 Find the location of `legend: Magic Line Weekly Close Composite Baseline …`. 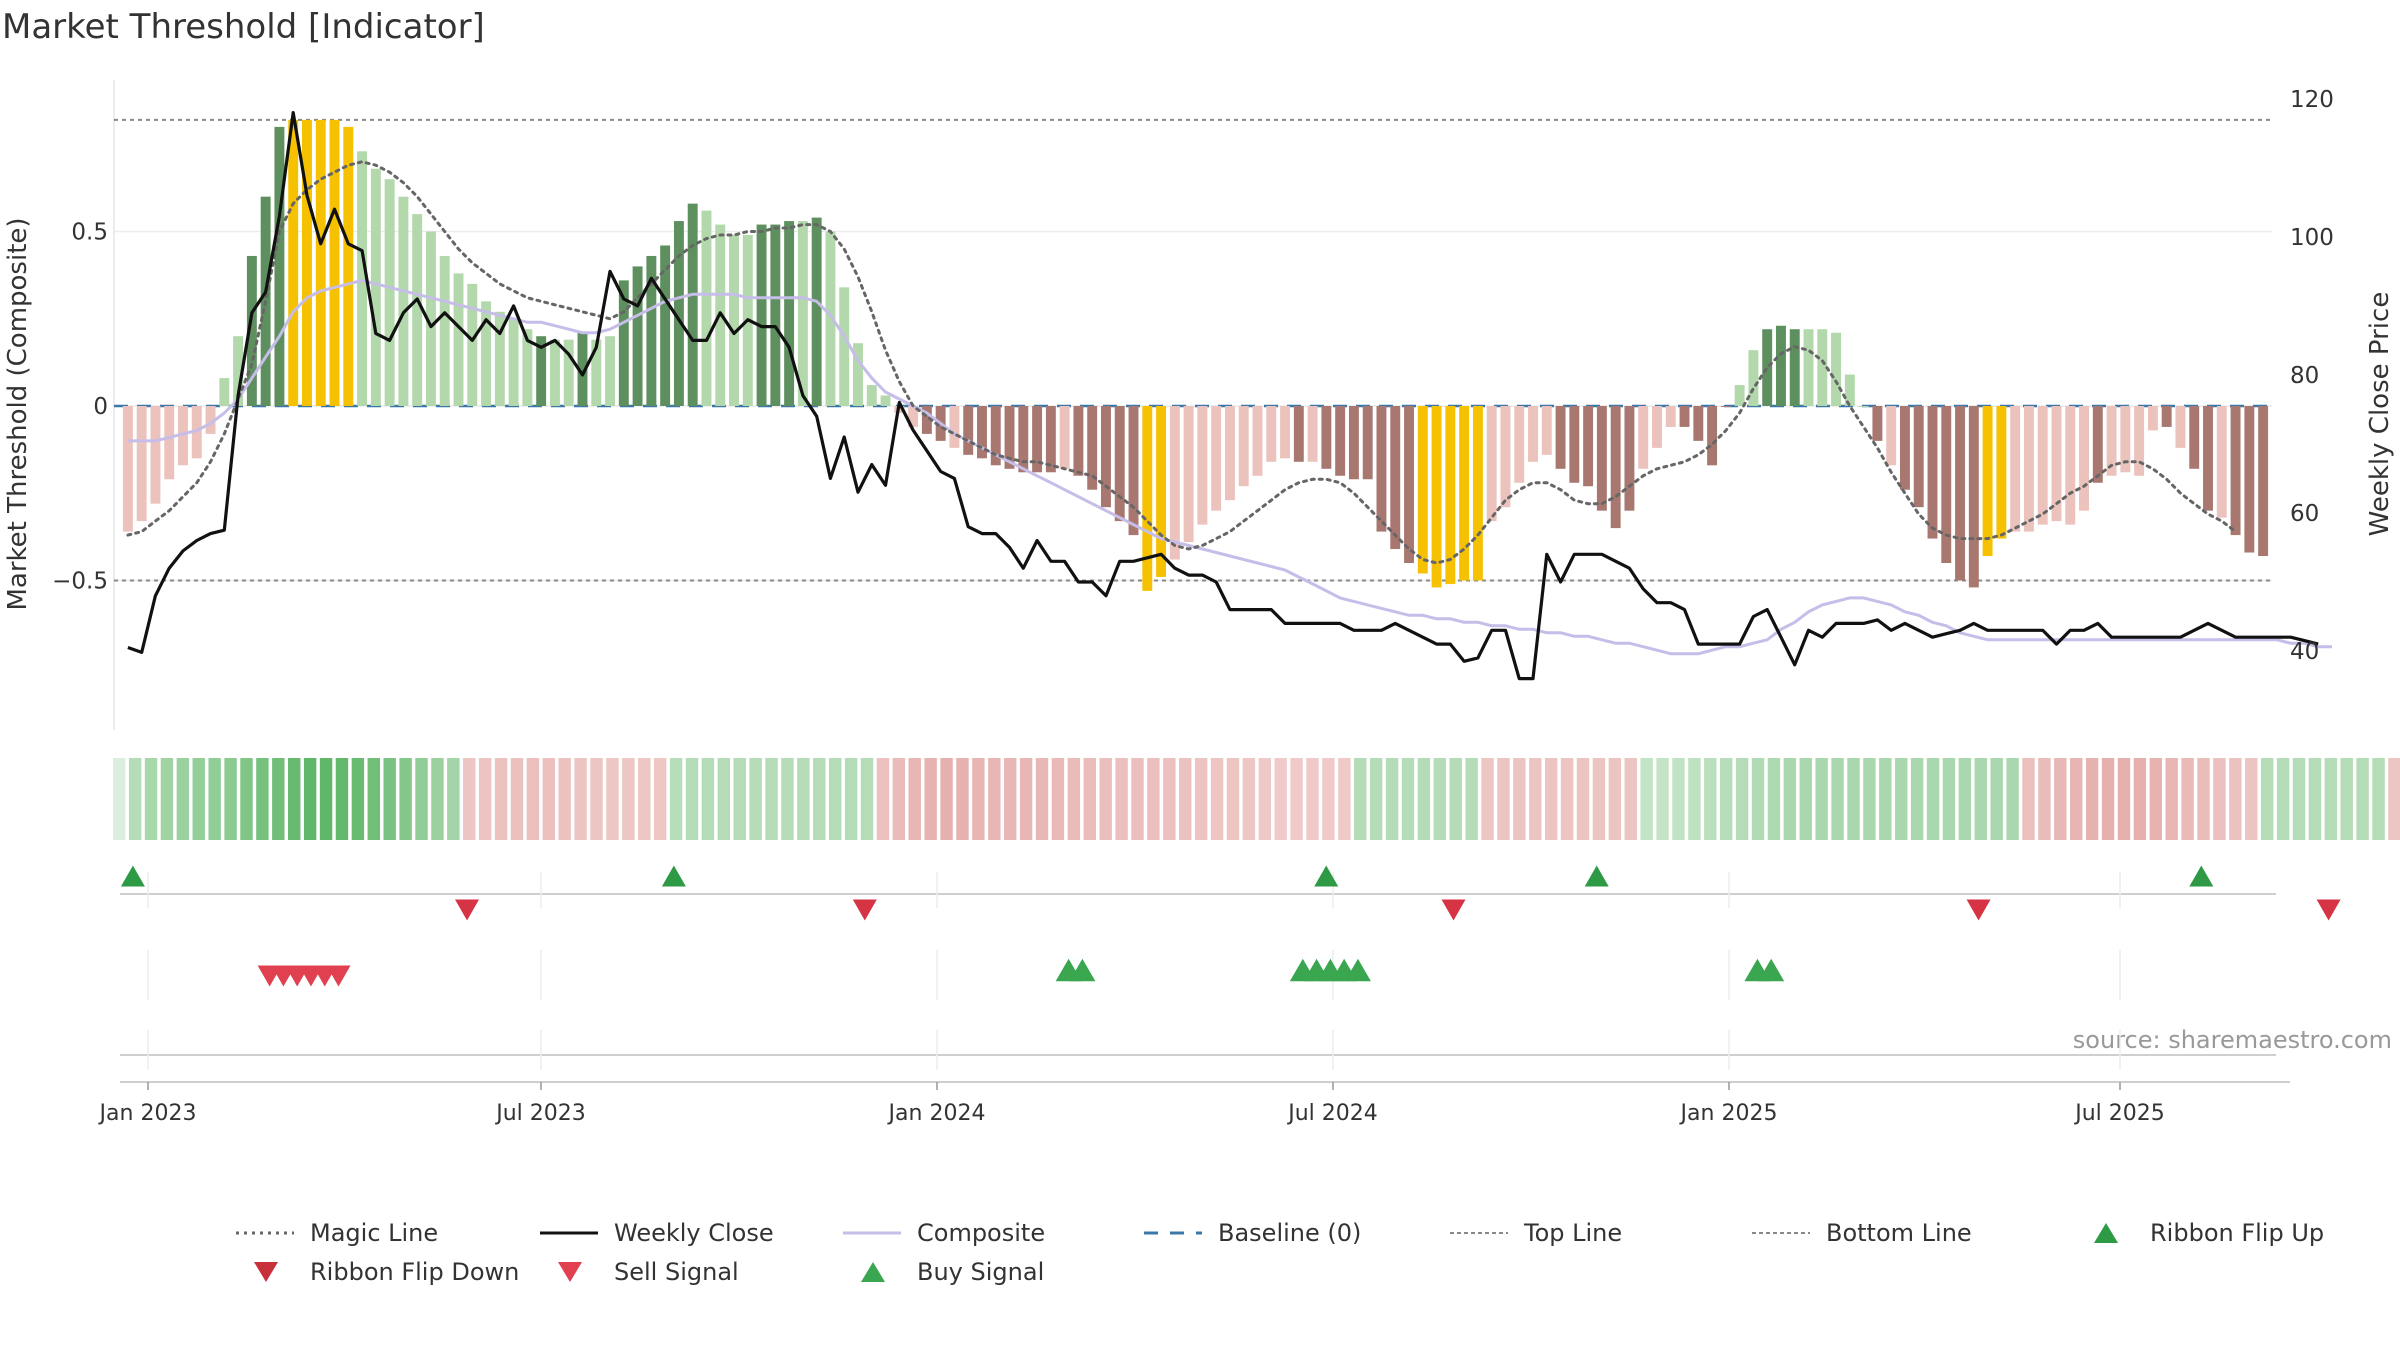

legend: Magic Line Weekly Close Composite Baseline … is located at coordinates (1280, 1252).